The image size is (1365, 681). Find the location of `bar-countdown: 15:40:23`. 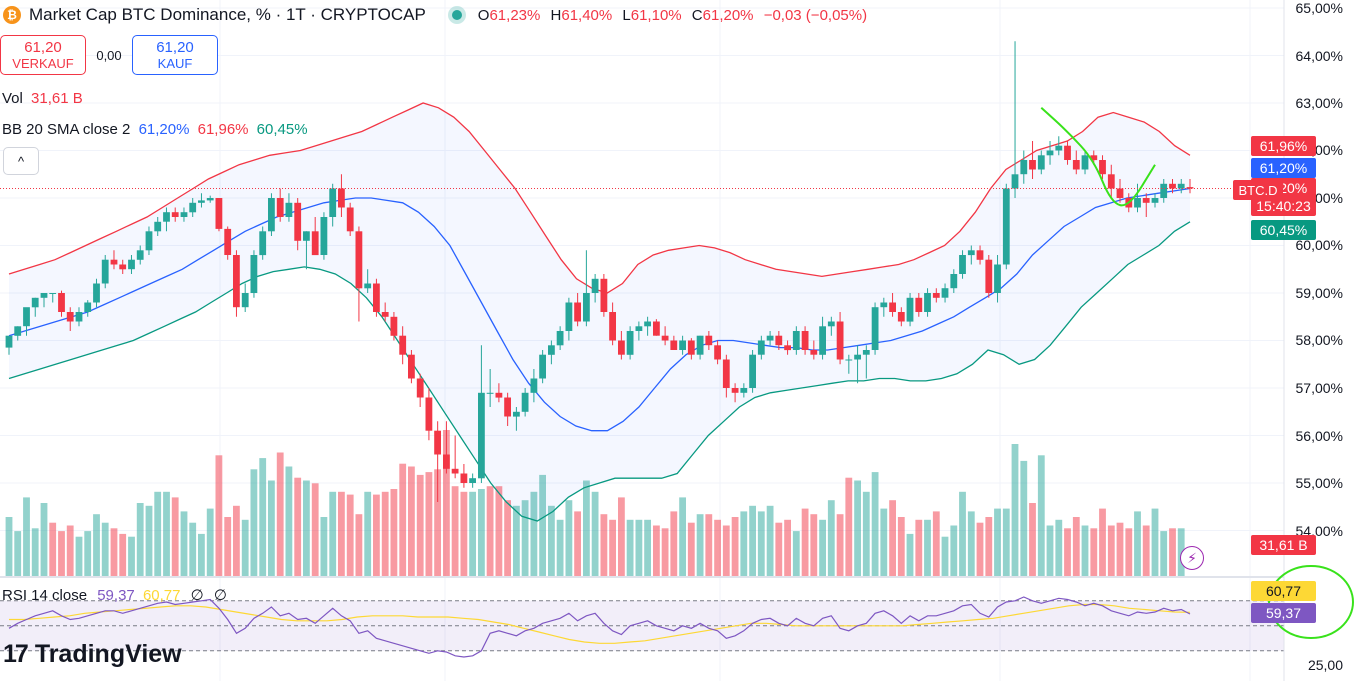

bar-countdown: 15:40:23 is located at coordinates (1283, 206).